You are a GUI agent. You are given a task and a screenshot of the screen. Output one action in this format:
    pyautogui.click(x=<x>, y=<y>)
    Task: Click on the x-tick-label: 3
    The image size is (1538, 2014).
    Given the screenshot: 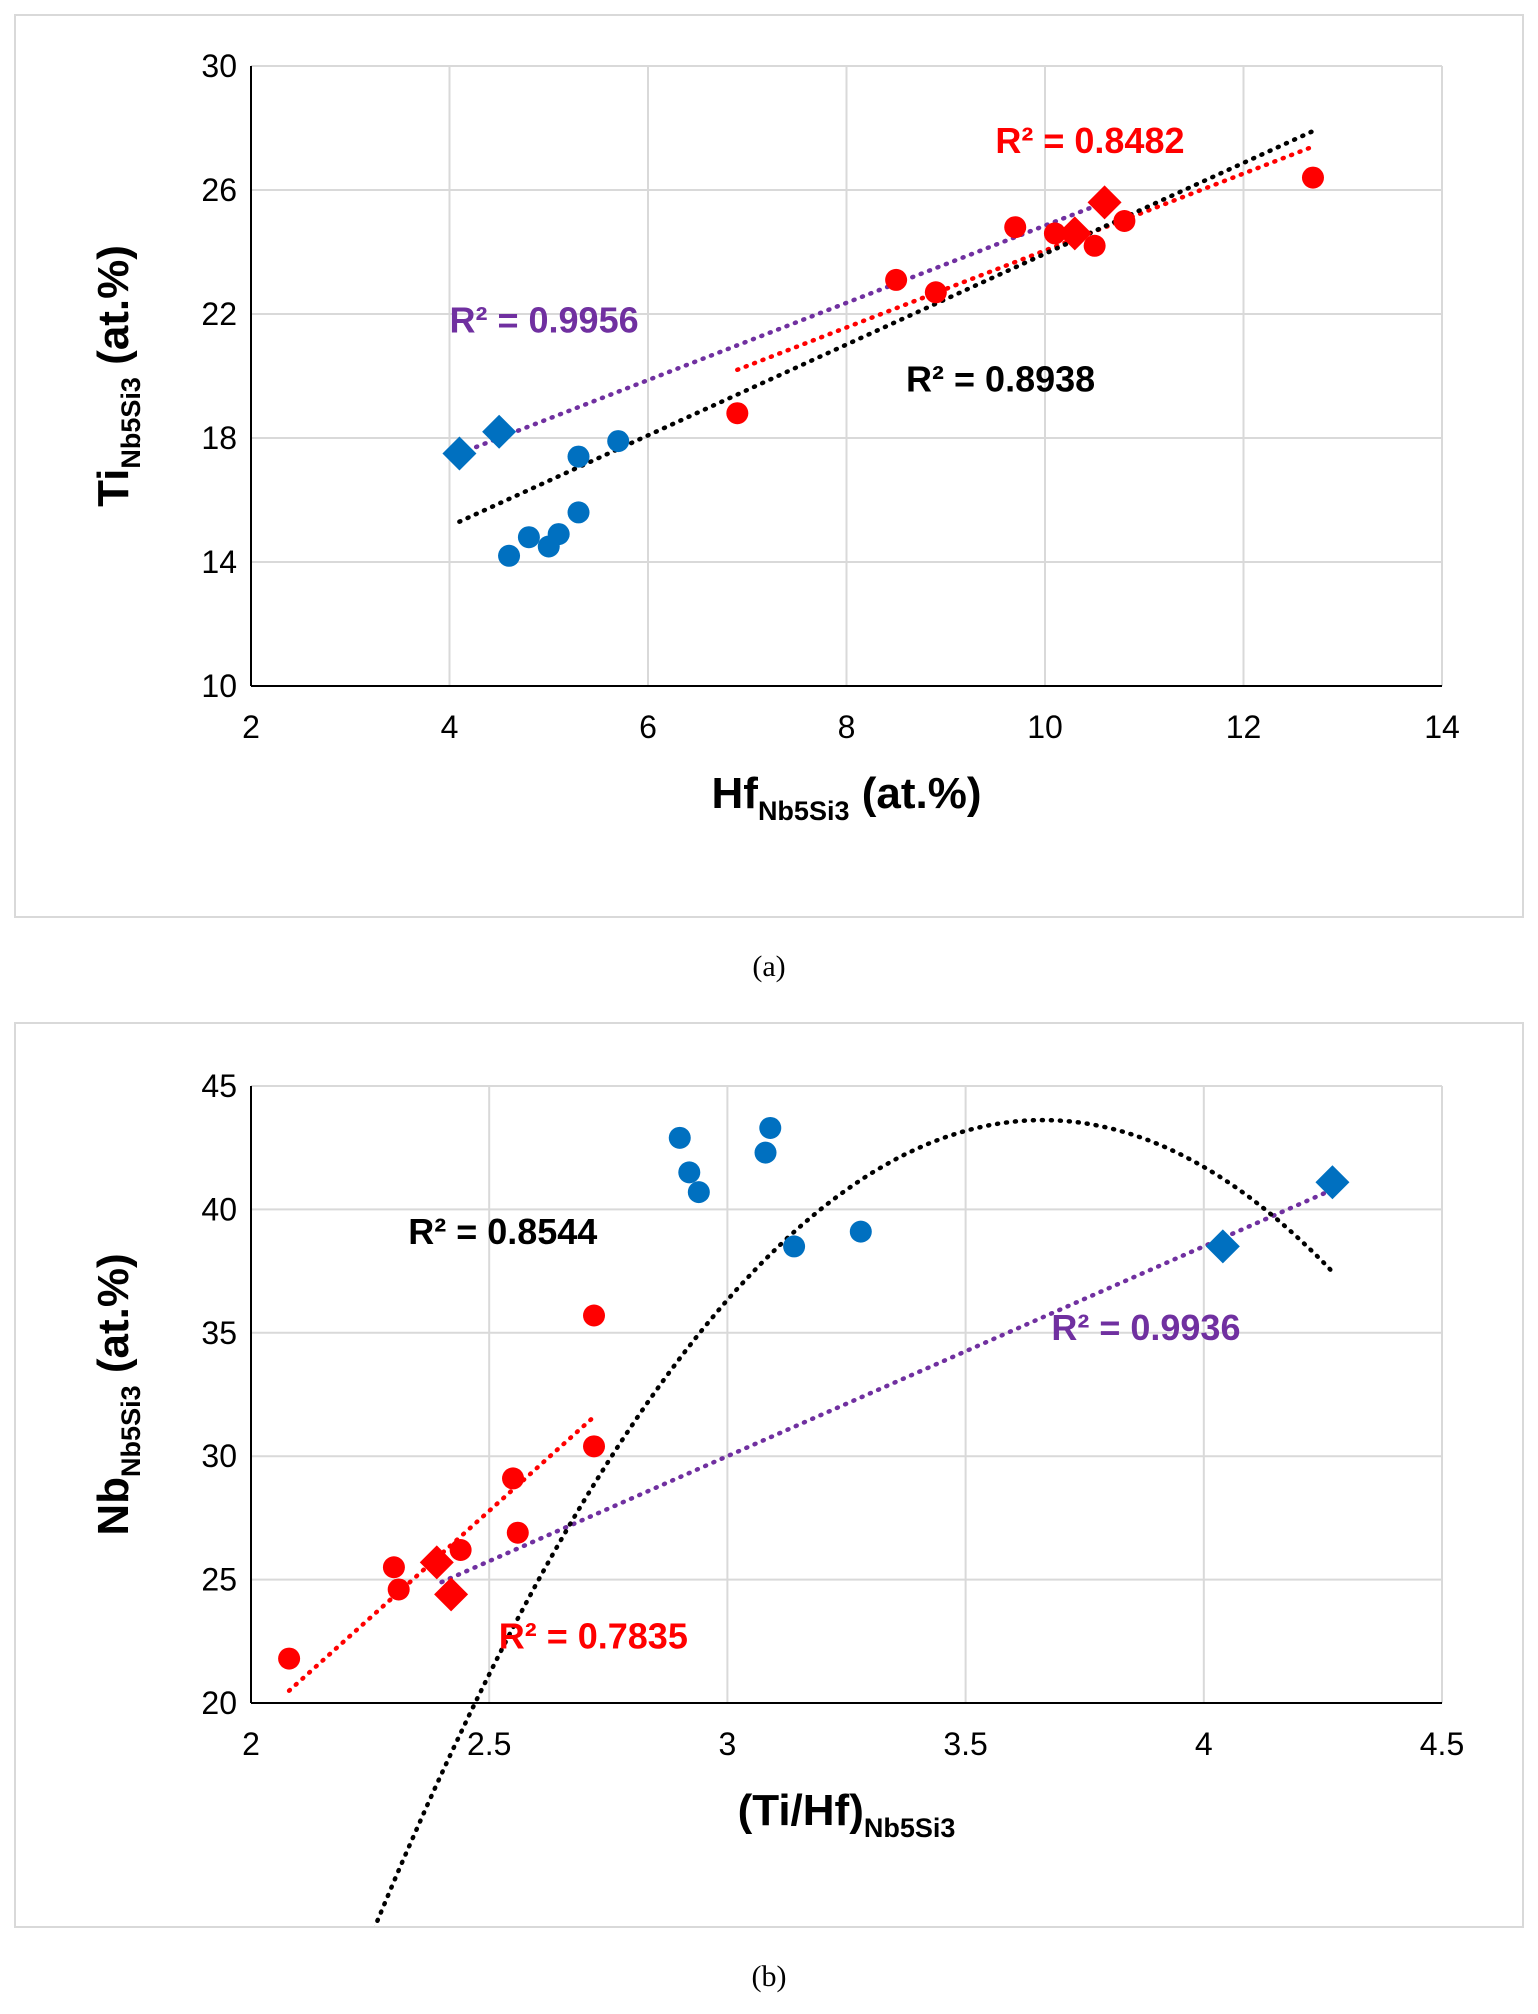 What is the action you would take?
    pyautogui.click(x=728, y=1744)
    